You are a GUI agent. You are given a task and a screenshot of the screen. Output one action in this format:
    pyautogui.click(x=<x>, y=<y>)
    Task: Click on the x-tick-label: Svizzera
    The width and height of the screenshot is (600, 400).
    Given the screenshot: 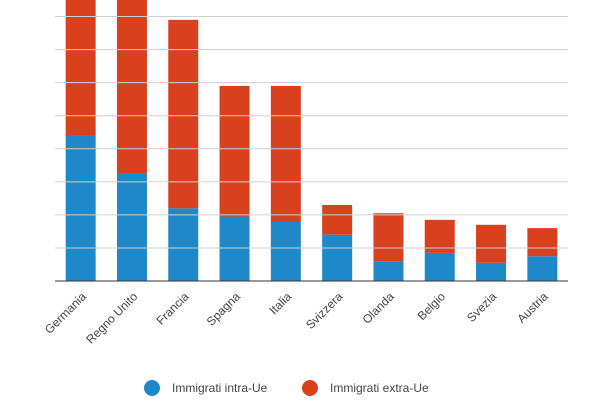 What is the action you would take?
    pyautogui.click(x=324, y=310)
    